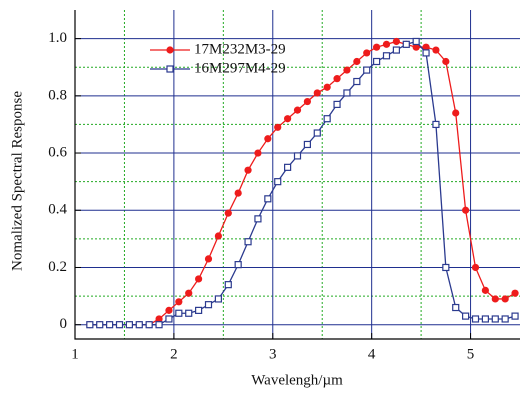  I want to click on y-tick-label: 0.2, so click(57, 267).